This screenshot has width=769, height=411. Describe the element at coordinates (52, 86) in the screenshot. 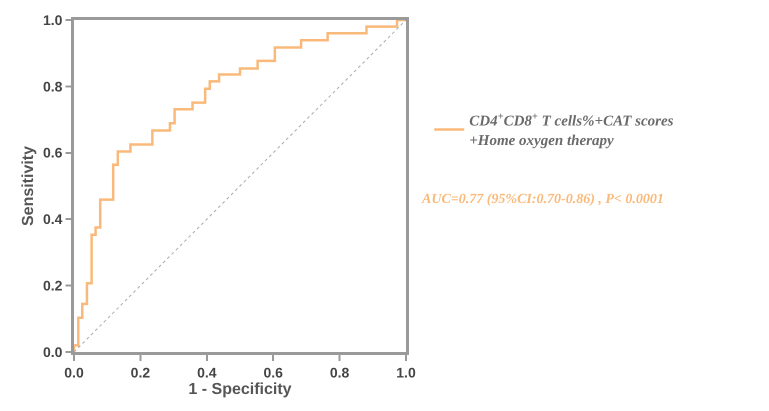

I see `y-tick-label: 0.8` at that location.